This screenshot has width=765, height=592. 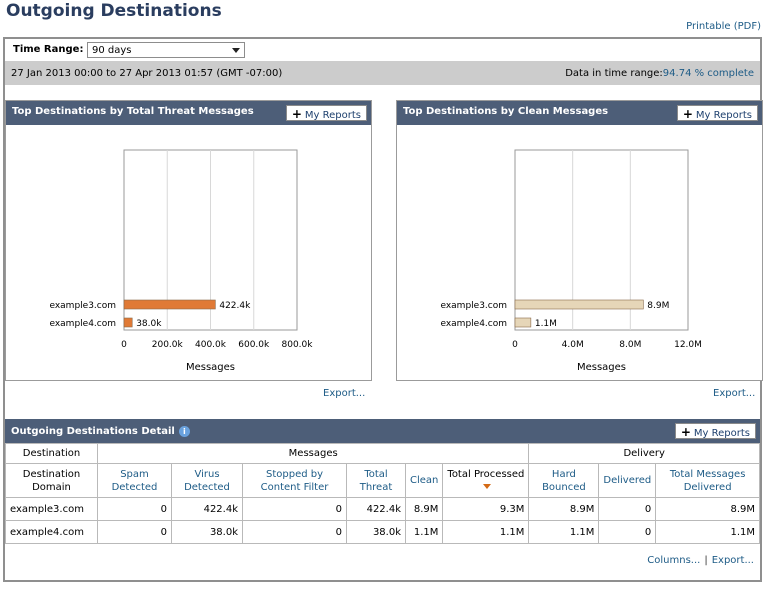 I want to click on data-label: 422.4k, so click(x=235, y=306).